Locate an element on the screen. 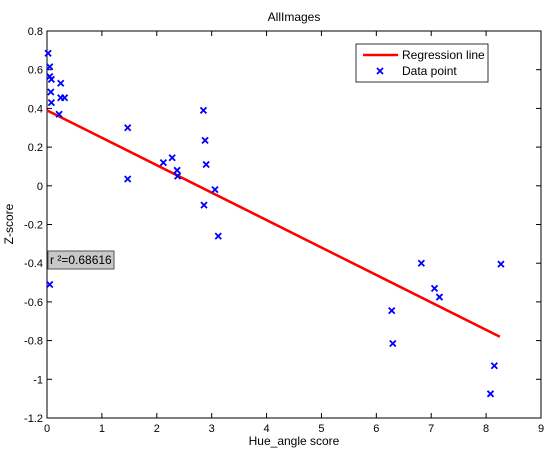 This screenshot has width=544, height=450. y-tick-label: 0.2 is located at coordinates (35, 148).